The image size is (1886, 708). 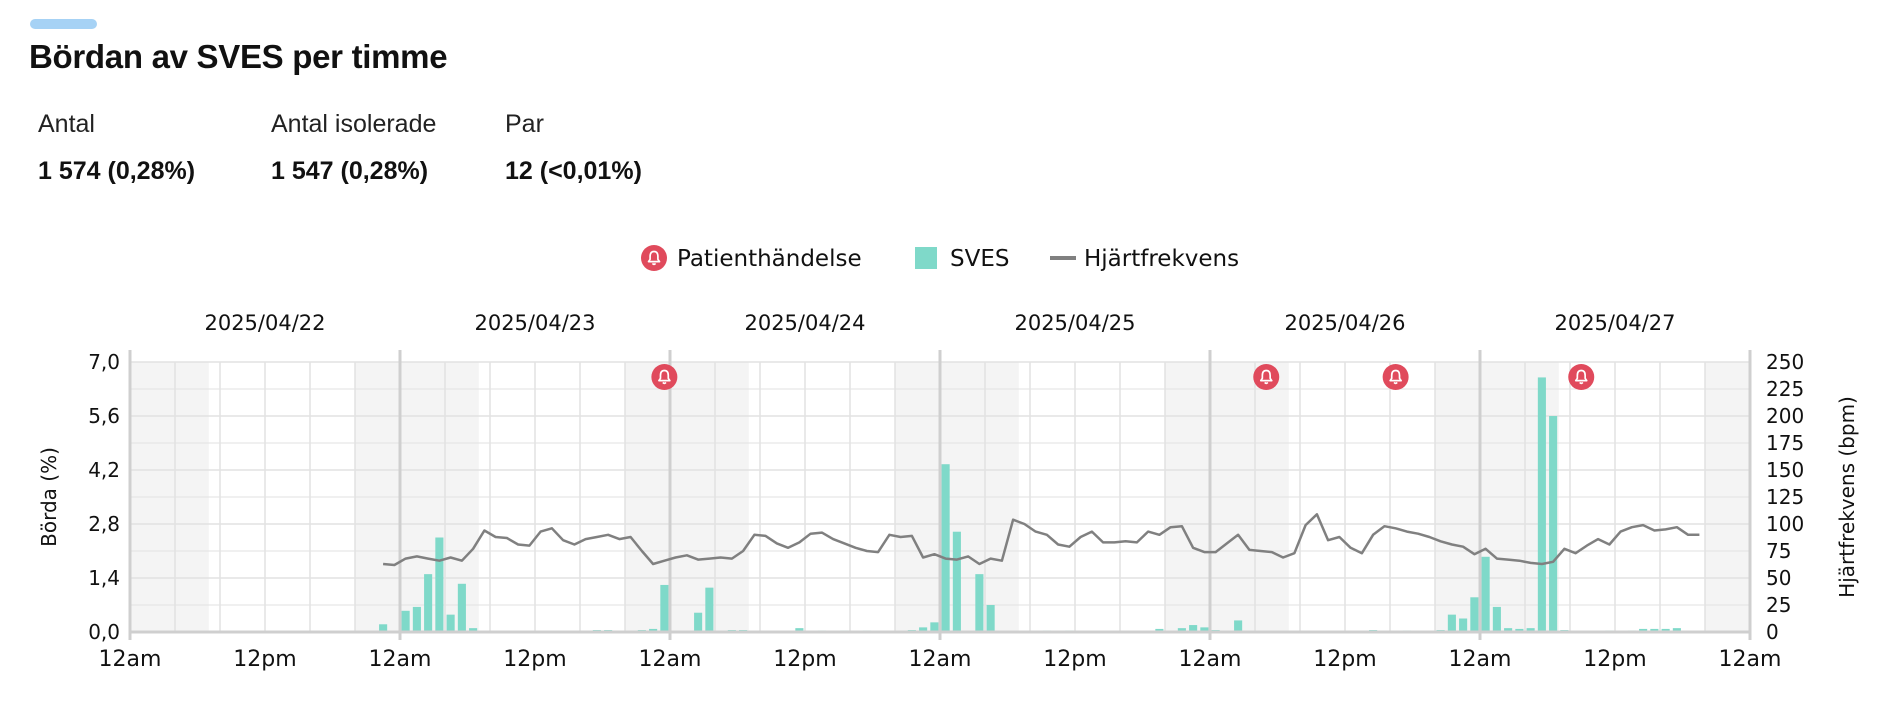 I want to click on date-label: 2025/04/24, so click(x=804, y=323).